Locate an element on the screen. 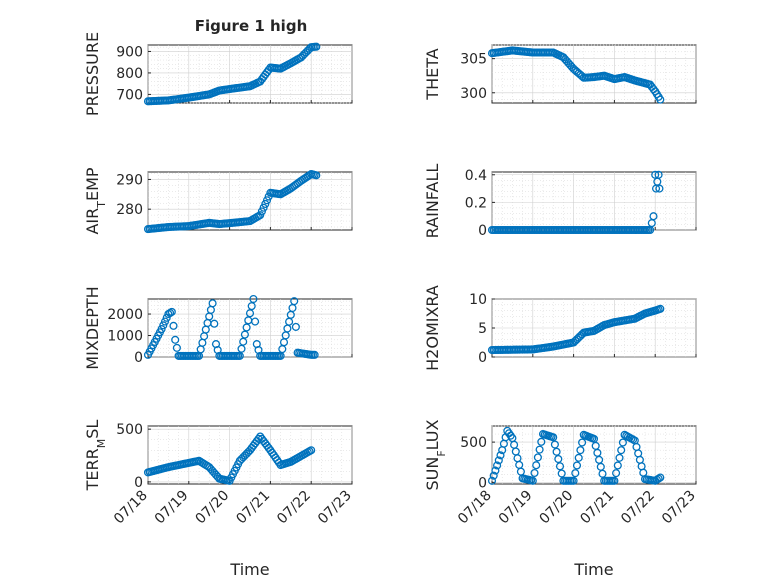 The height and width of the screenshot is (583, 778). y-axis-label: AIRTEMP is located at coordinates (95, 200).